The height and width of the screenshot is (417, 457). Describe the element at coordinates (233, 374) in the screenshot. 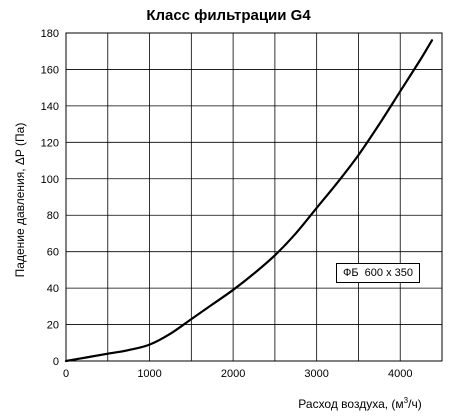

I see `x-tick-label: 2000` at that location.